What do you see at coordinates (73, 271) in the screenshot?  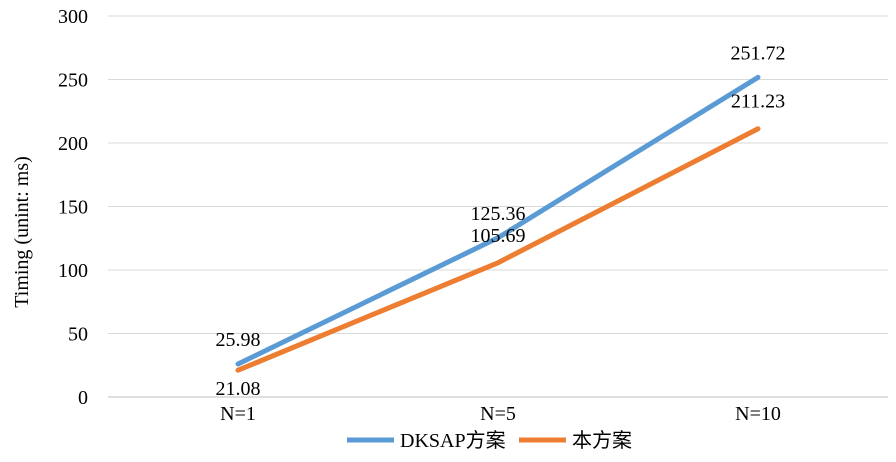 I see `y-tick-label: 100` at bounding box center [73, 271].